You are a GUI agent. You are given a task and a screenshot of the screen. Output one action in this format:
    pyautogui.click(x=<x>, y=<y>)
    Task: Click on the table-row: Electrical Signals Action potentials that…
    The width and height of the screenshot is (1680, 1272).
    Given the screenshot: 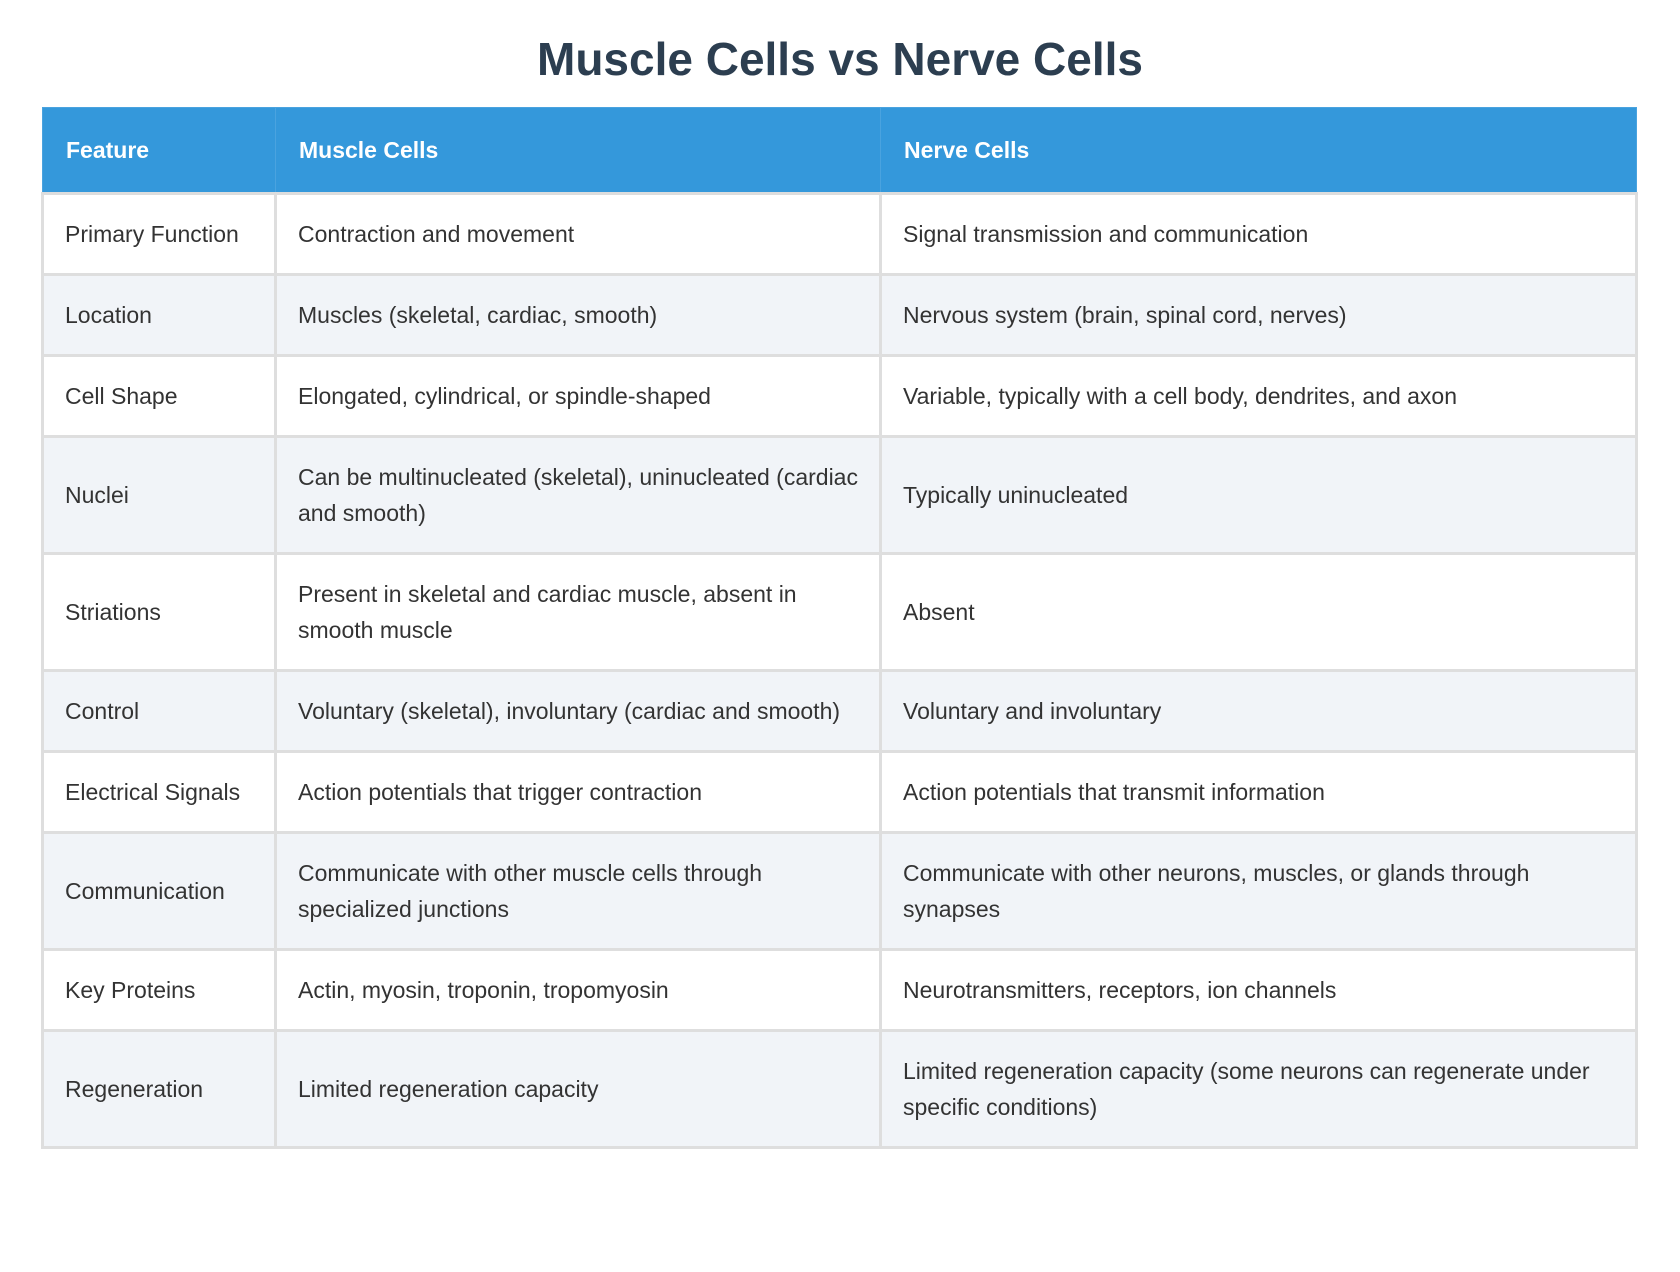 What is the action you would take?
    pyautogui.click(x=839, y=792)
    